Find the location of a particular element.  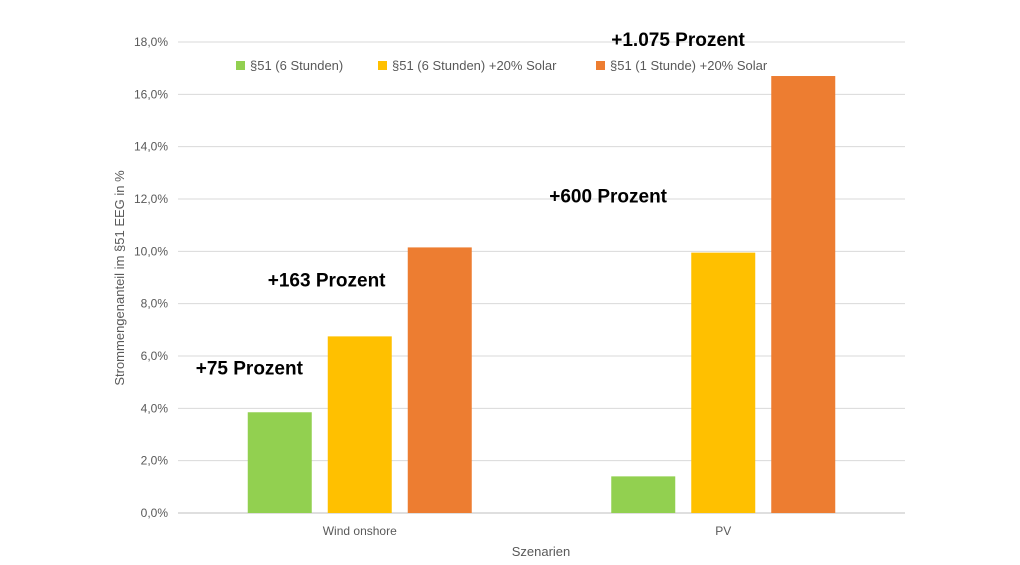

y-tick-label: 4,0% is located at coordinates (155, 408).